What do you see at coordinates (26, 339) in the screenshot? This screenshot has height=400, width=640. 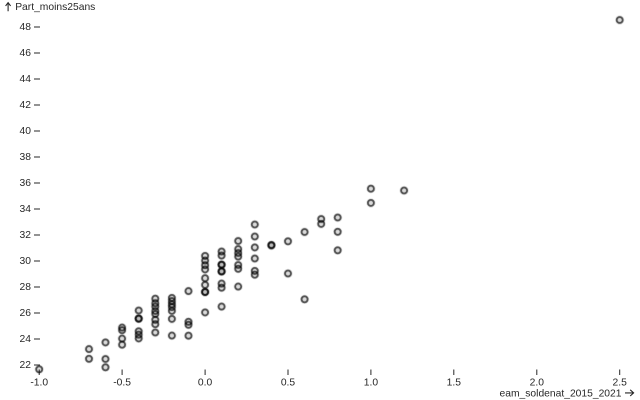 I see `svg-text: 24` at bounding box center [26, 339].